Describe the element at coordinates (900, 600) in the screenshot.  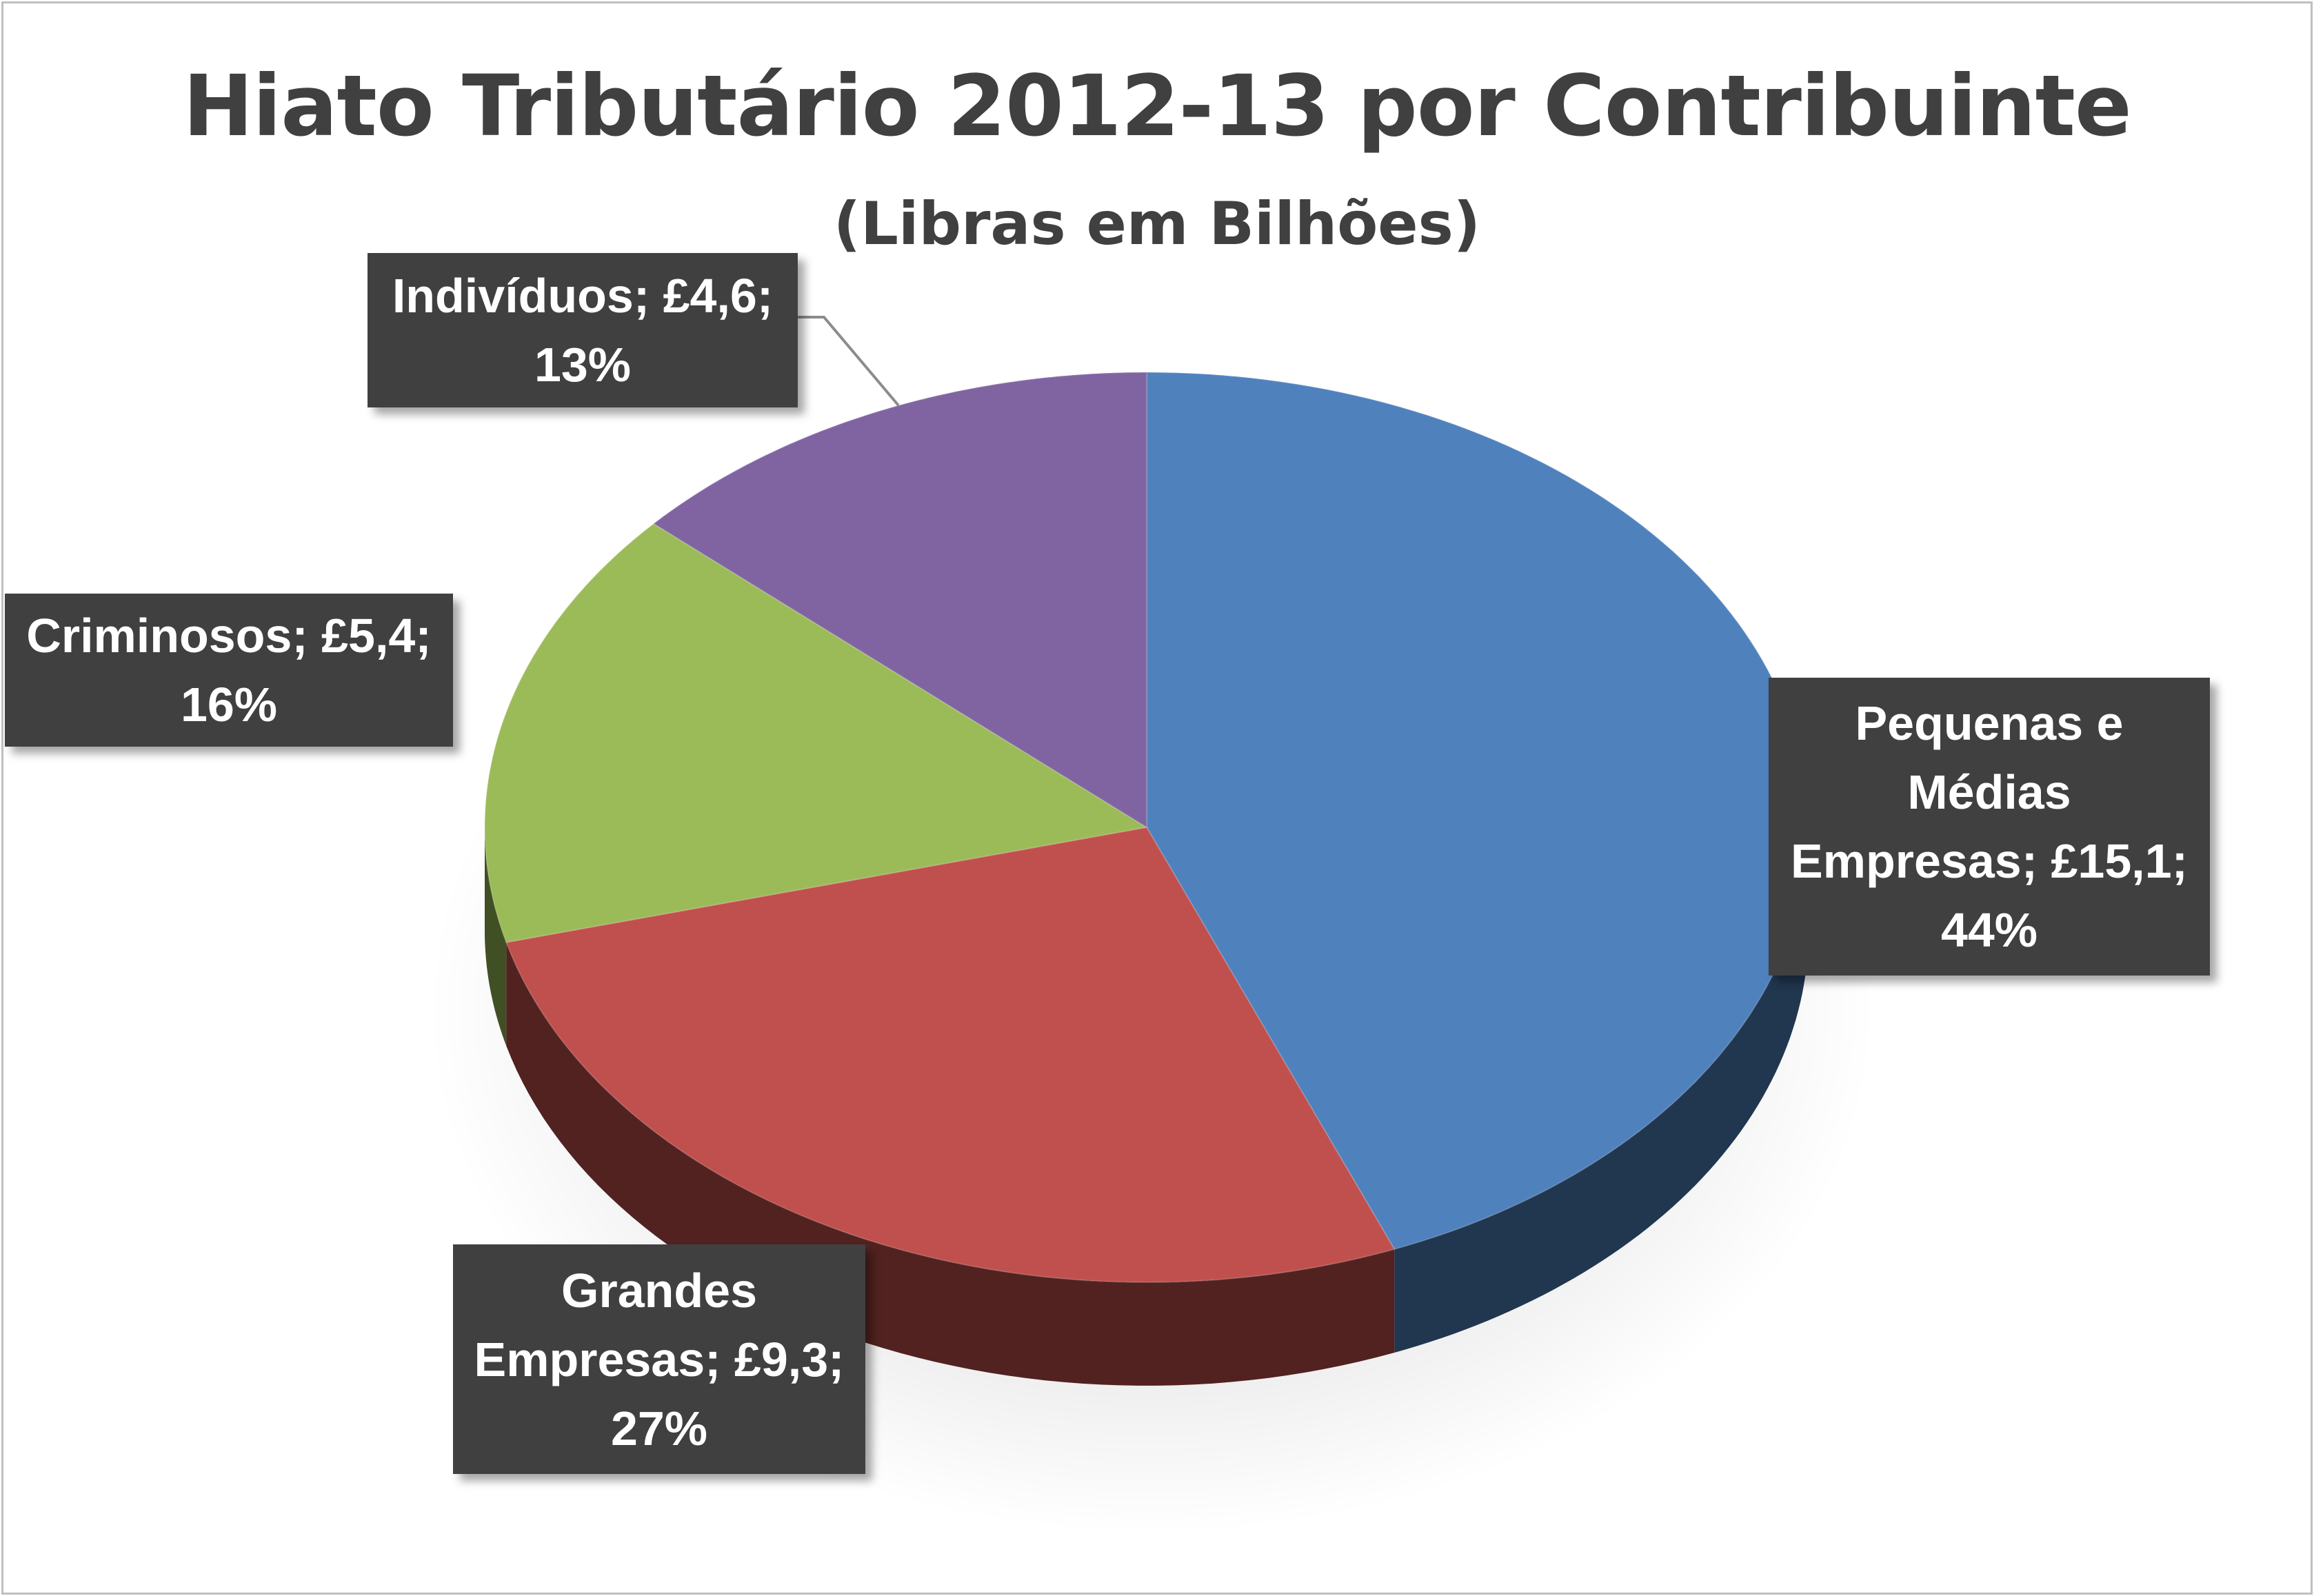
I see `pie-slice-individuos` at that location.